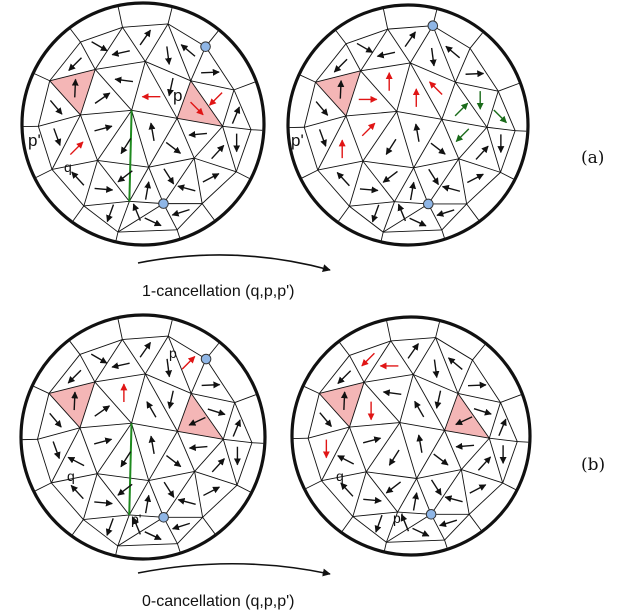  I want to click on label-pprime-a-after: p', so click(297, 140).